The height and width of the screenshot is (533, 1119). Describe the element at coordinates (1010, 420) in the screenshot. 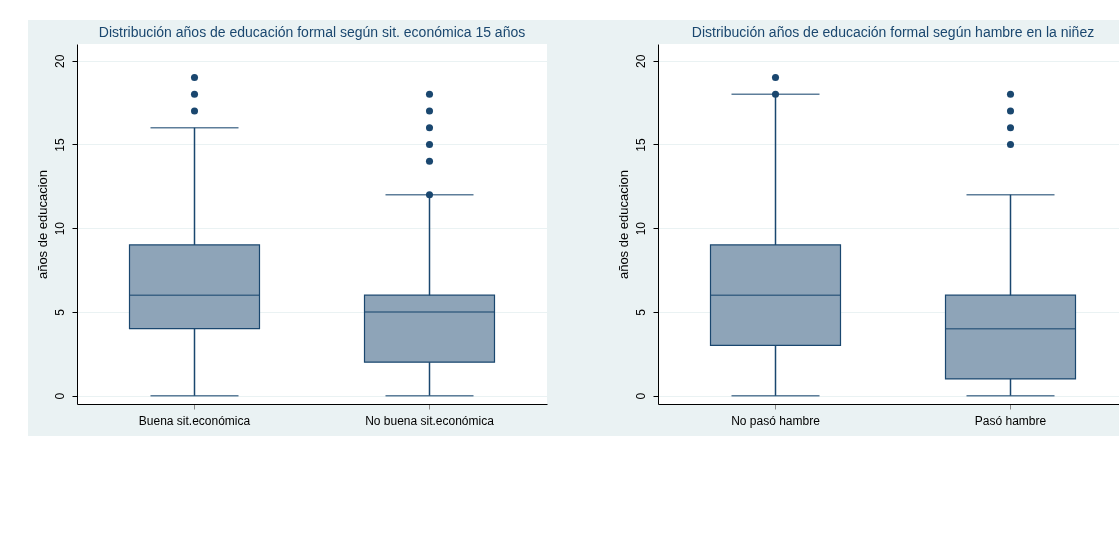

I see `x-tick-label: Pasó hambre` at that location.